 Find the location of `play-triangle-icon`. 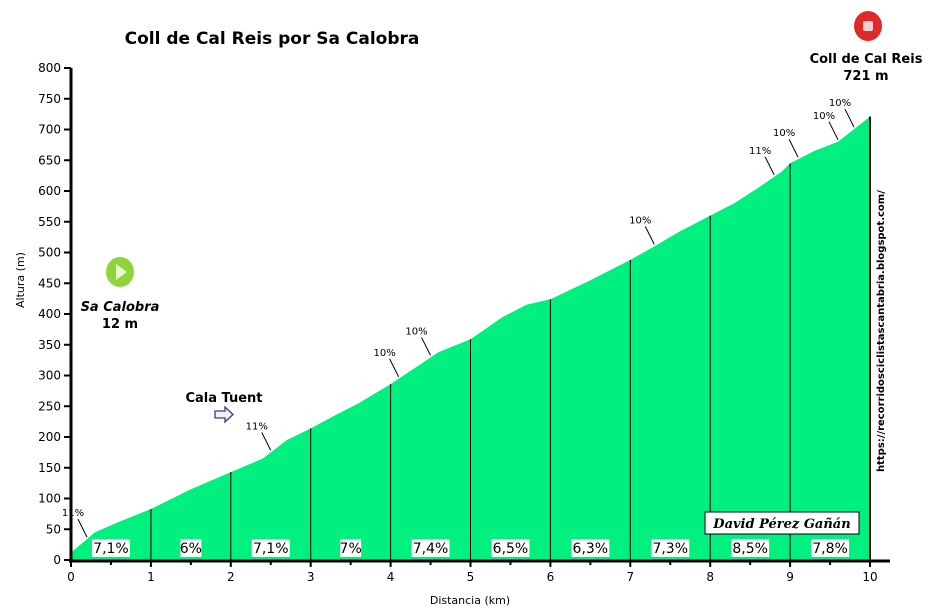

play-triangle-icon is located at coordinates (121, 272).